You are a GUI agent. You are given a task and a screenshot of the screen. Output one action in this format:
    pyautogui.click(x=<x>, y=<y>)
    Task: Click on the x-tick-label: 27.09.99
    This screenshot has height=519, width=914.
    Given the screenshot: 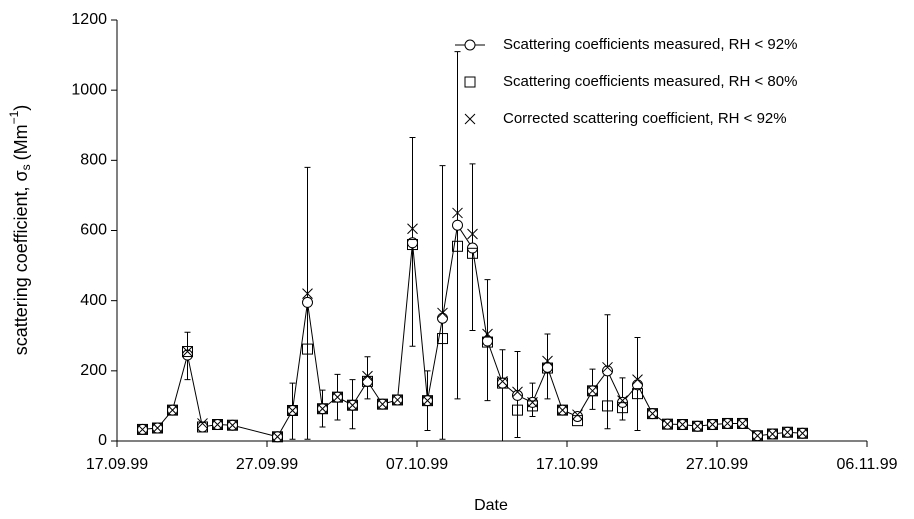 What is the action you would take?
    pyautogui.click(x=267, y=464)
    